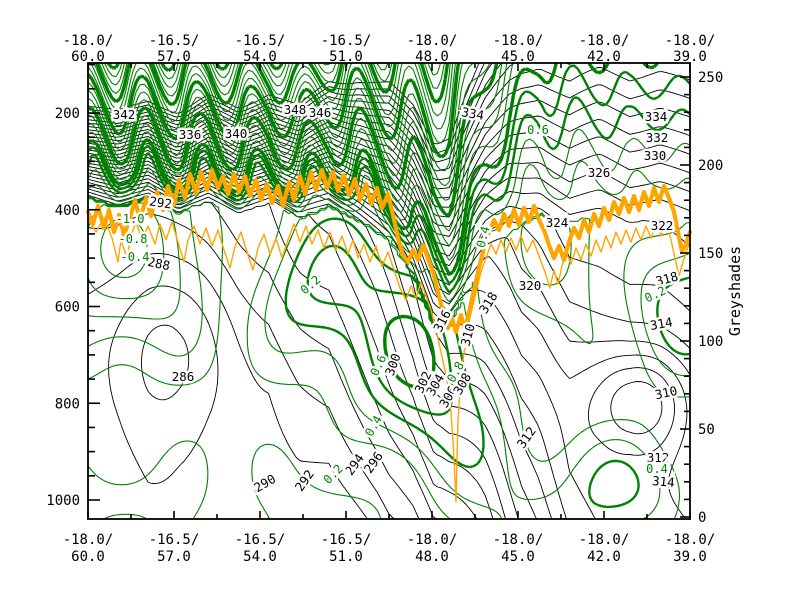 Image resolution: width=800 pixels, height=600 pixels. I want to click on tick-label: 150, so click(710, 254).